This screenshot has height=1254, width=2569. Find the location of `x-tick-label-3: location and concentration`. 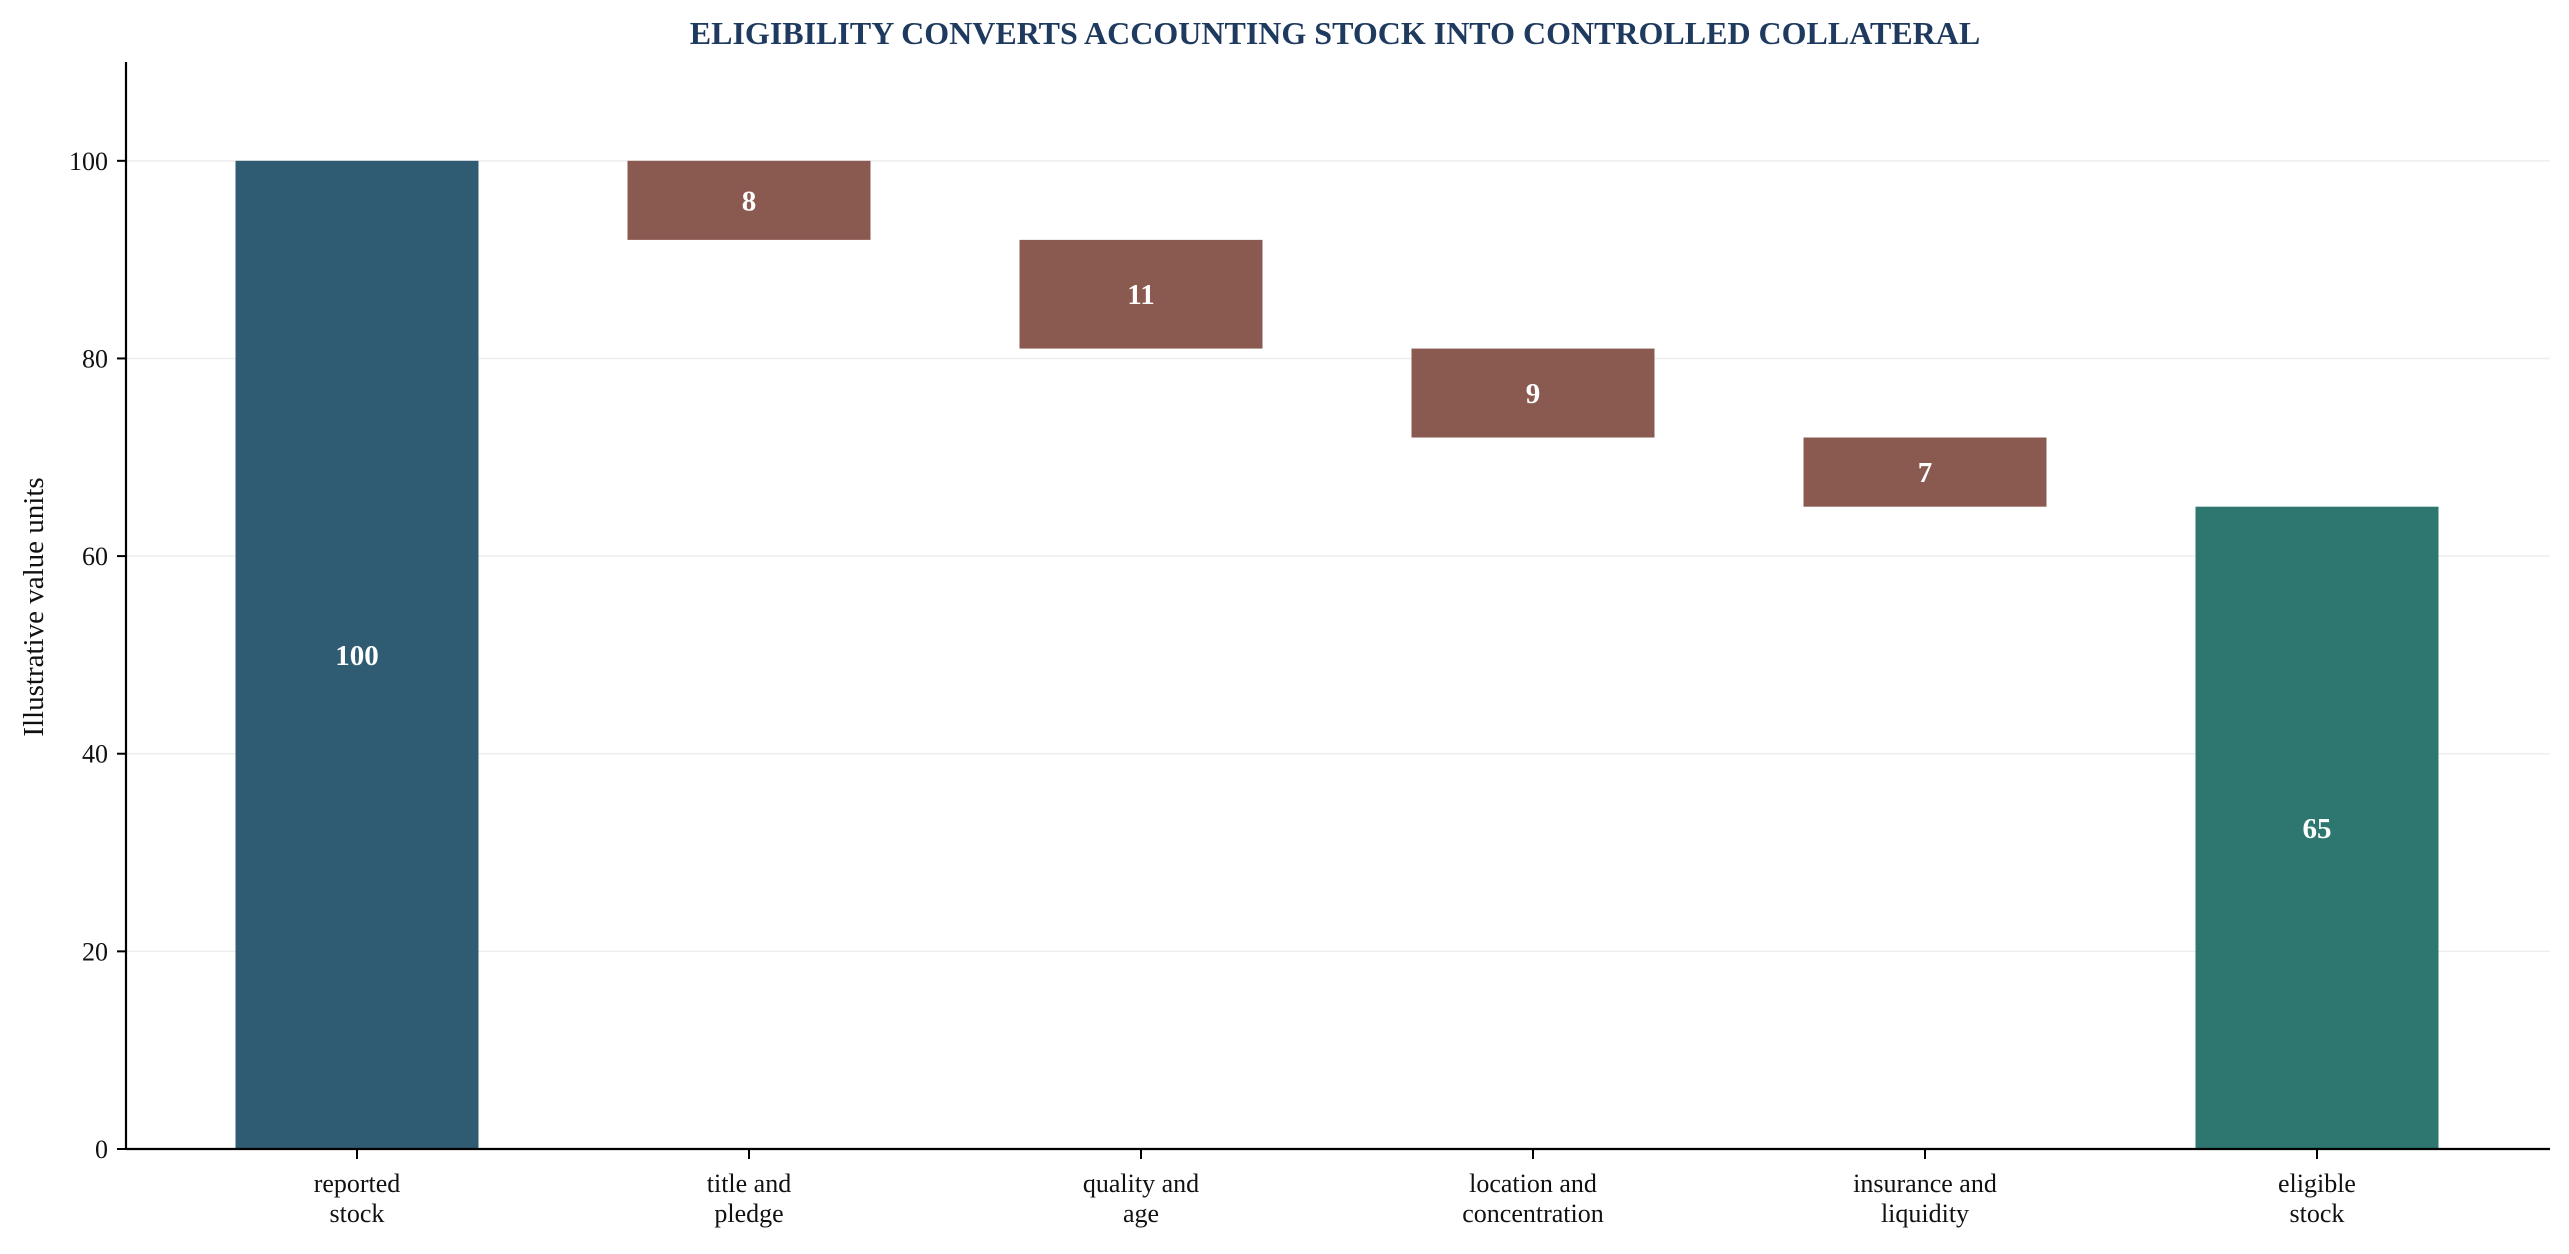

x-tick-label-3: location and concentration is located at coordinates (1533, 1198).